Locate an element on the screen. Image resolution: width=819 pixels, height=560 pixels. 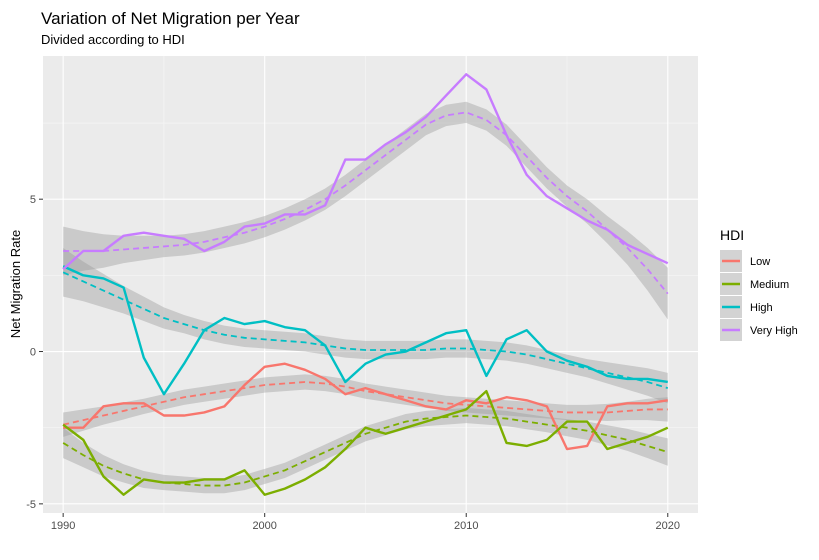
x-tick-label: 2000 is located at coordinates (264, 526).